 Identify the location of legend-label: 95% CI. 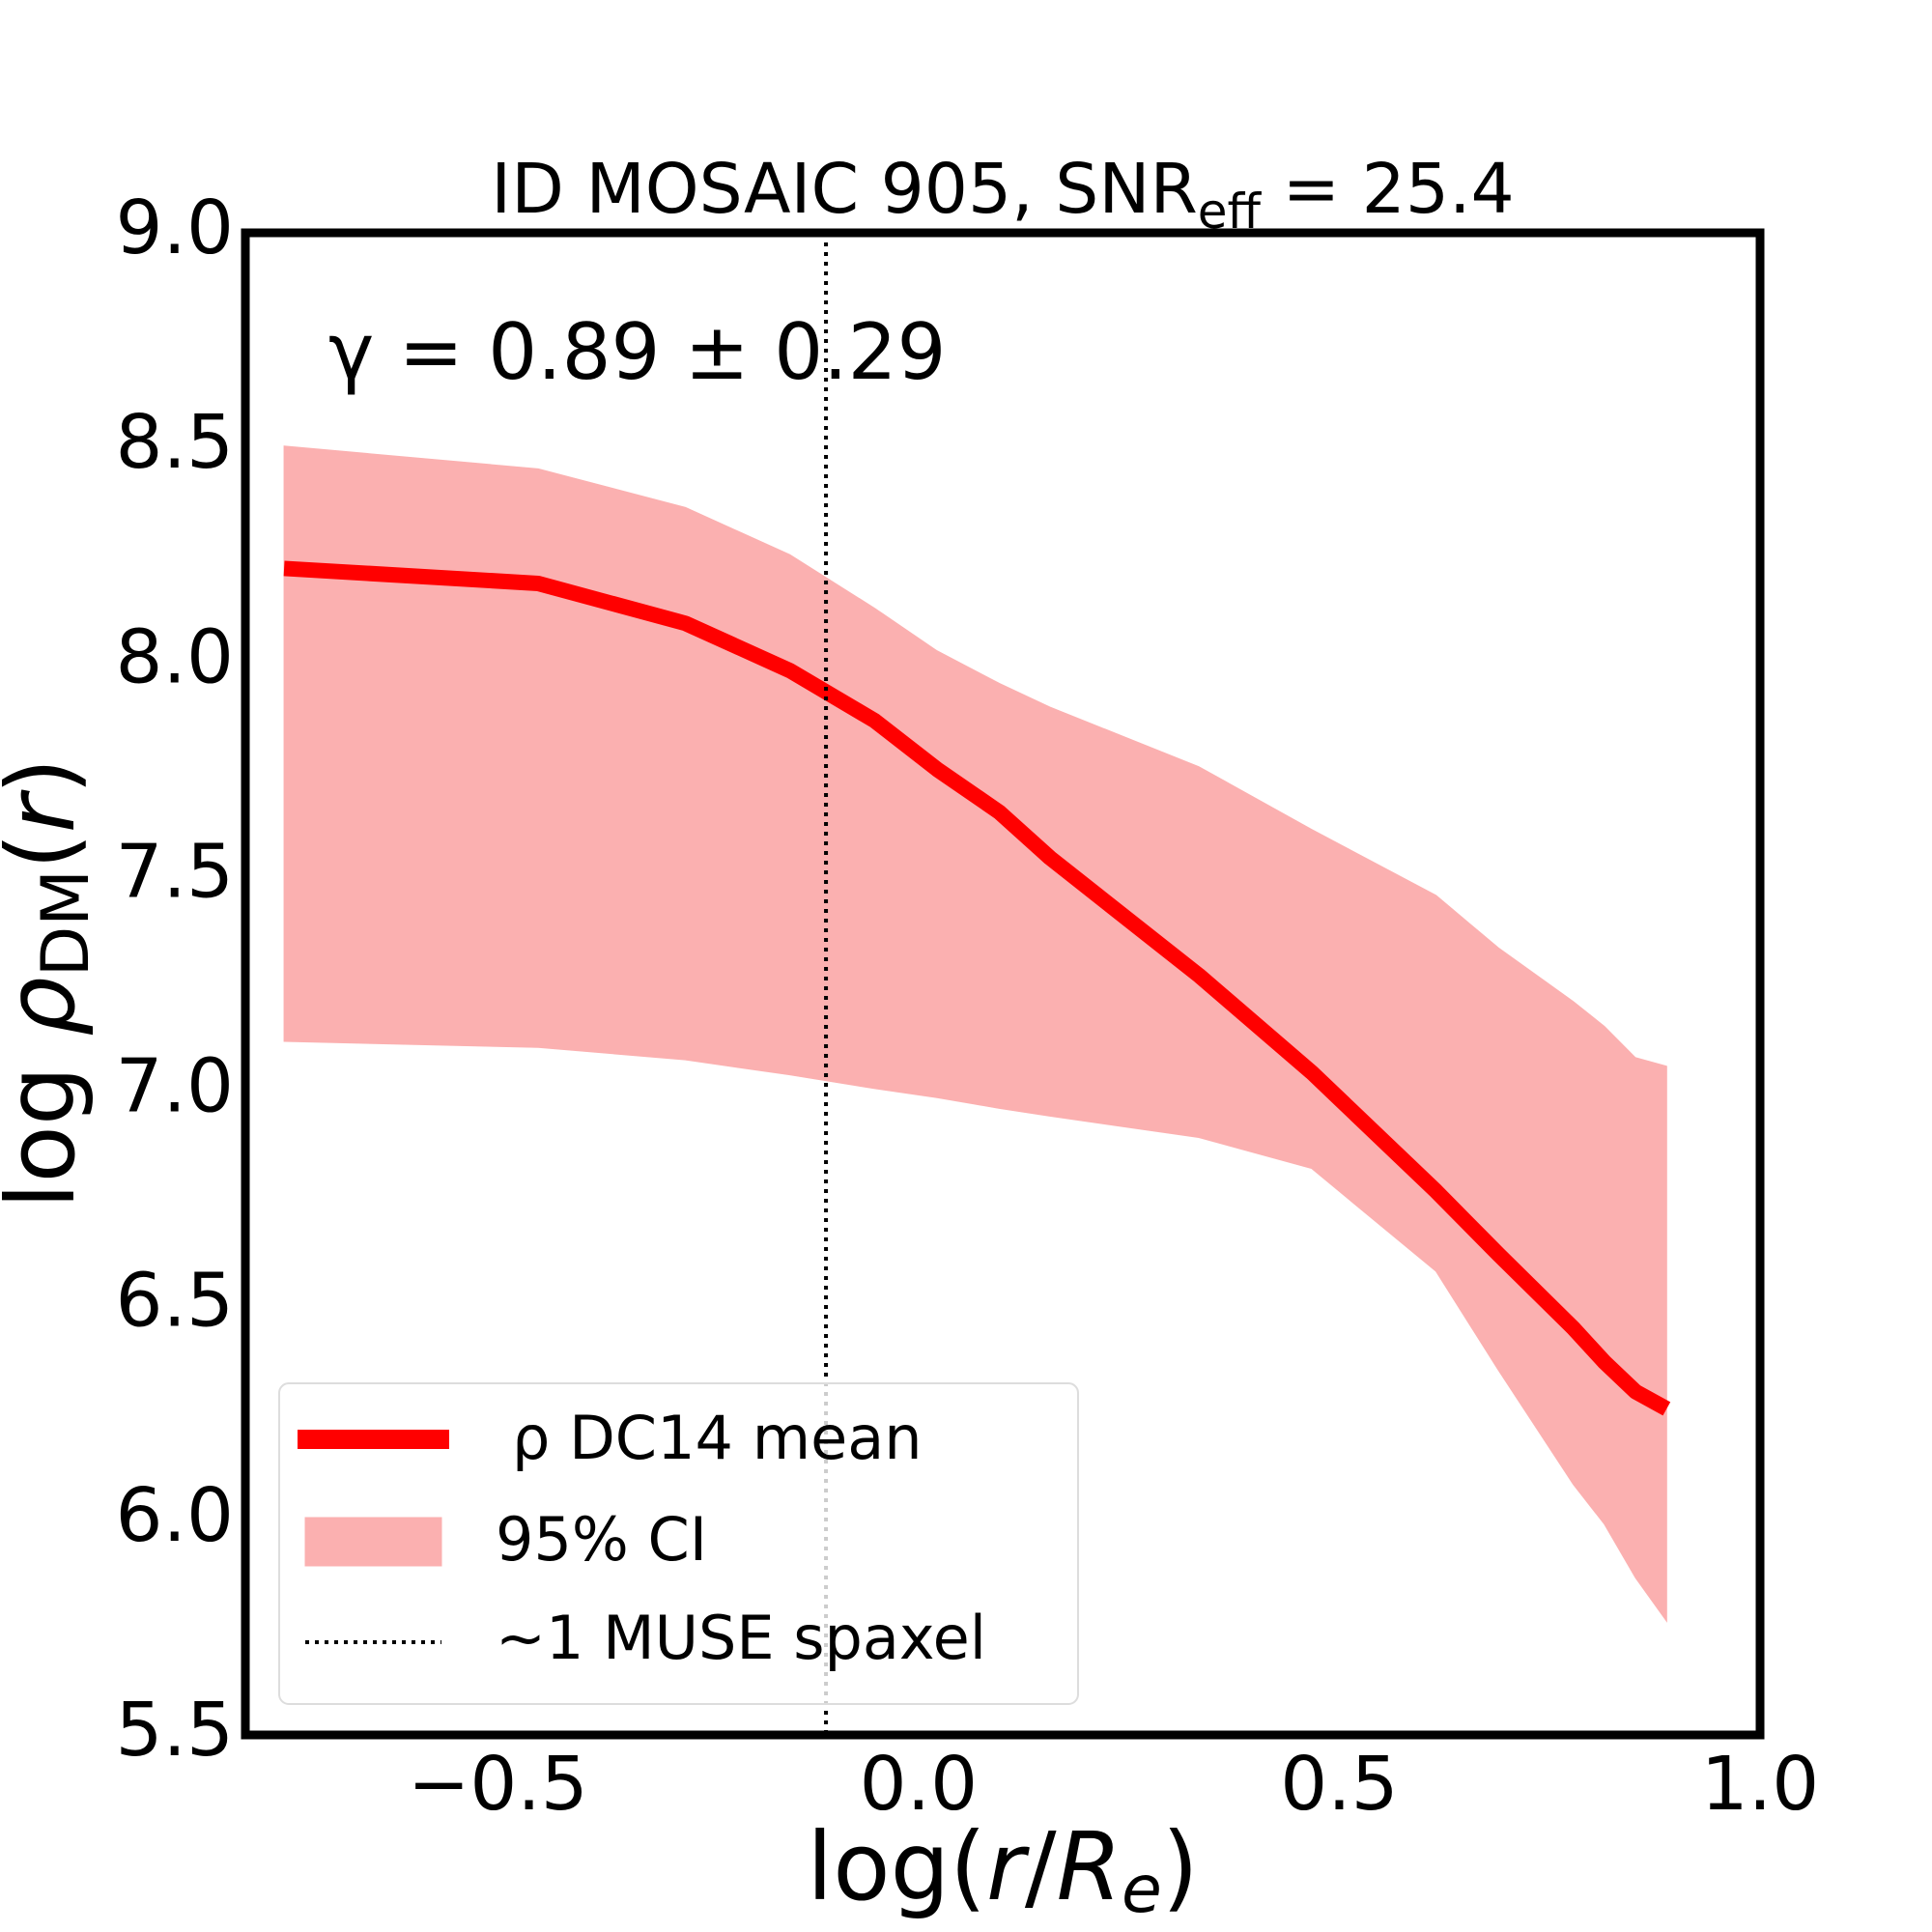
(601, 1539).